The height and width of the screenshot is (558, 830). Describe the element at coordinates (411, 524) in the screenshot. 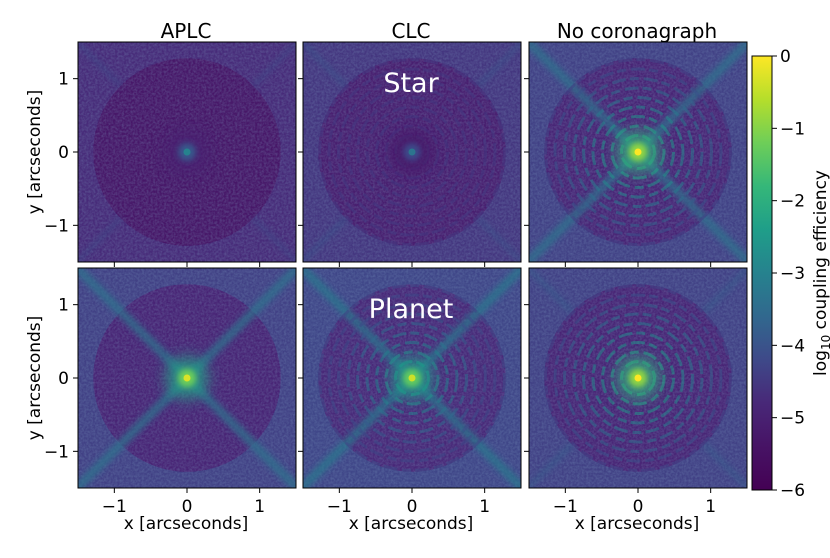

I see `x-axis-label-clc: x [arcseconds]` at that location.